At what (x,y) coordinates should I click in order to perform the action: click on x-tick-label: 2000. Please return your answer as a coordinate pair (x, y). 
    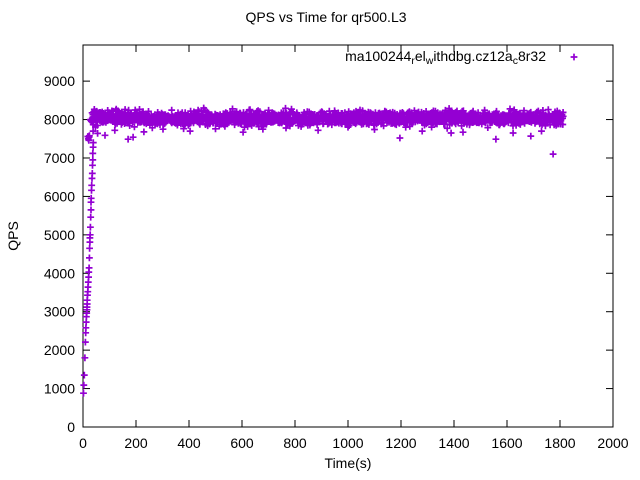
    Looking at the image, I should click on (612, 443).